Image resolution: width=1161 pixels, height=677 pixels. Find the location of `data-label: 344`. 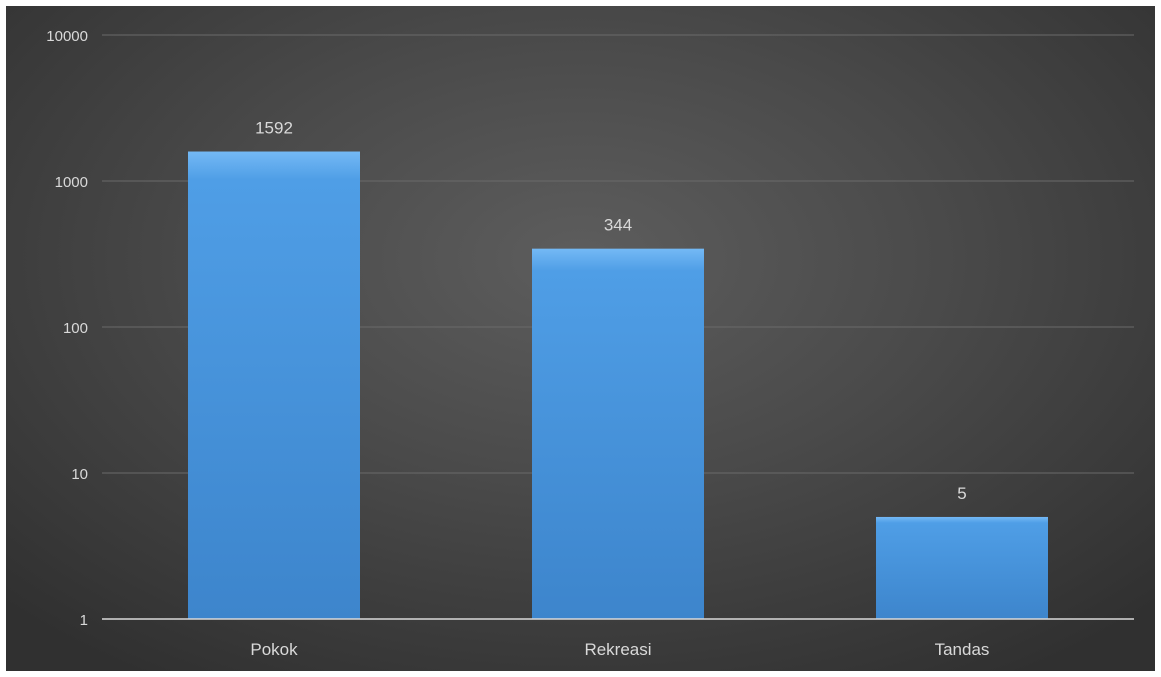

data-label: 344 is located at coordinates (618, 225).